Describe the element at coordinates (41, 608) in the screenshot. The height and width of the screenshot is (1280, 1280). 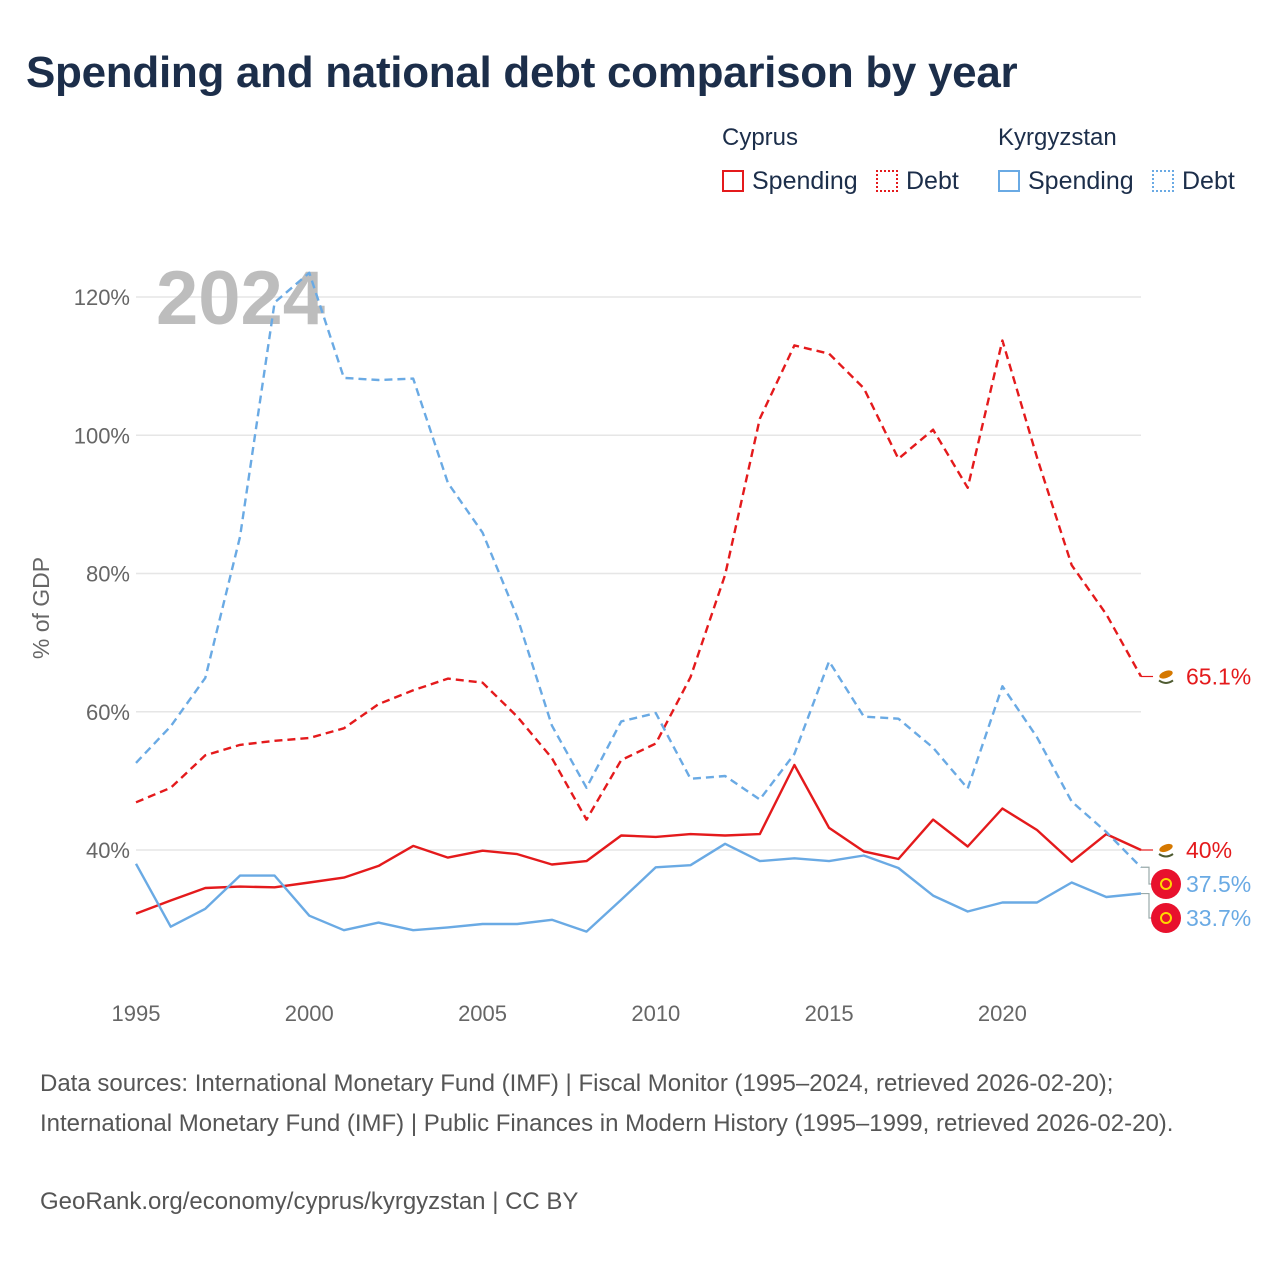
I see `y-axis-label: % of GDP` at that location.